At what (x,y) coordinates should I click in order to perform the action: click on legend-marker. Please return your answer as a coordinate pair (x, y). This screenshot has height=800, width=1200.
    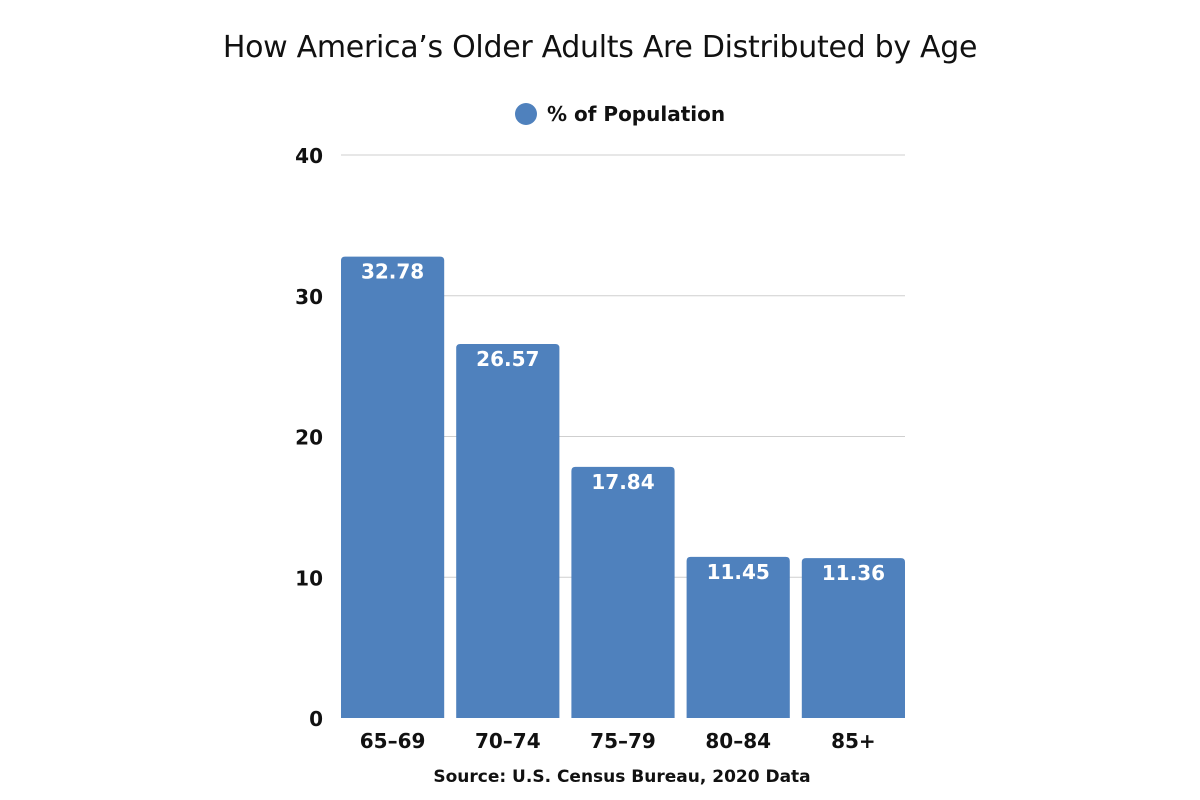
    Looking at the image, I should click on (526, 114).